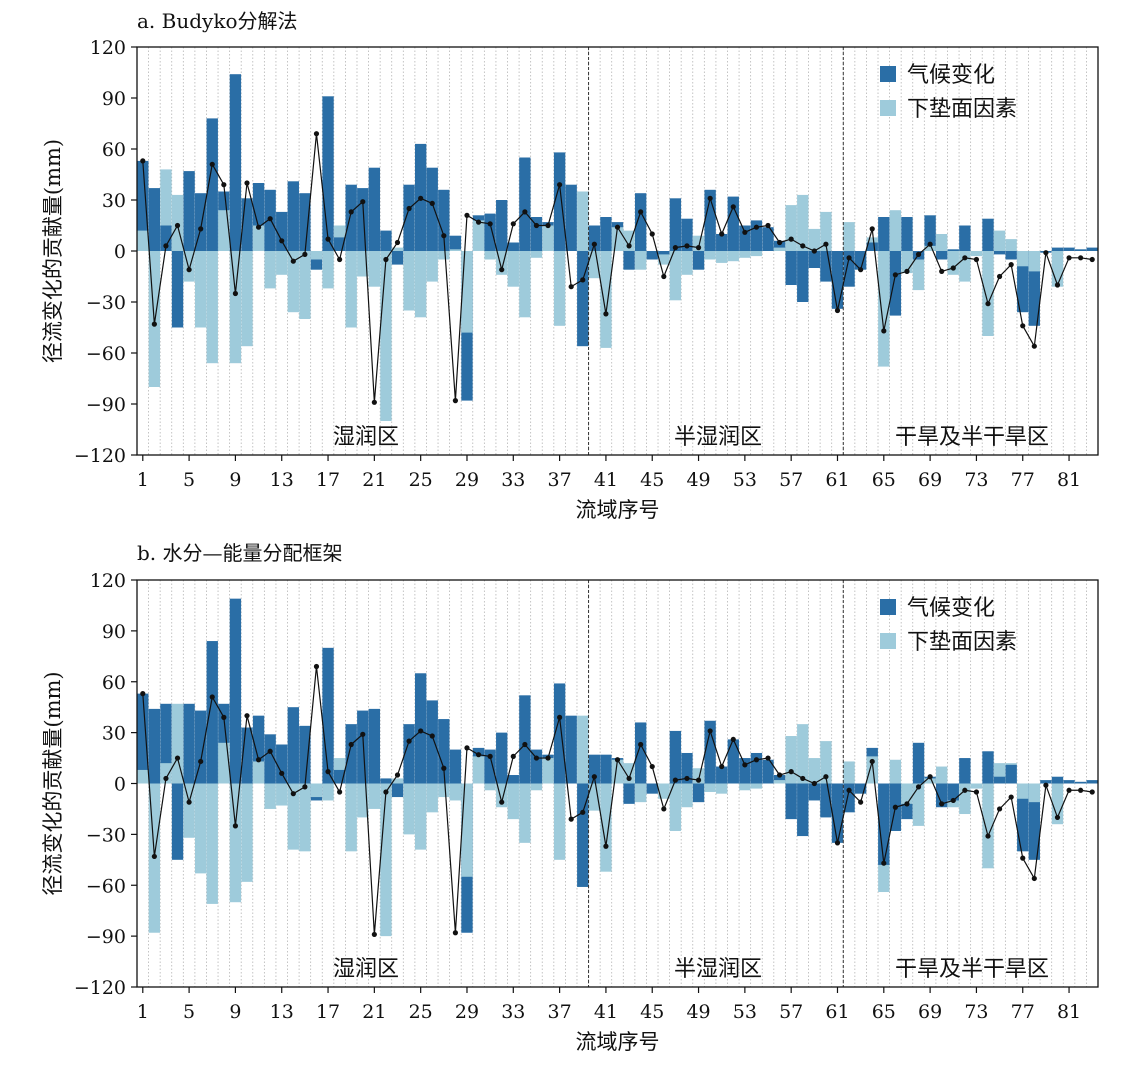 This screenshot has width=1131, height=1072. What do you see at coordinates (374, 480) in the screenshot?
I see `x-tick-label: 21` at bounding box center [374, 480].